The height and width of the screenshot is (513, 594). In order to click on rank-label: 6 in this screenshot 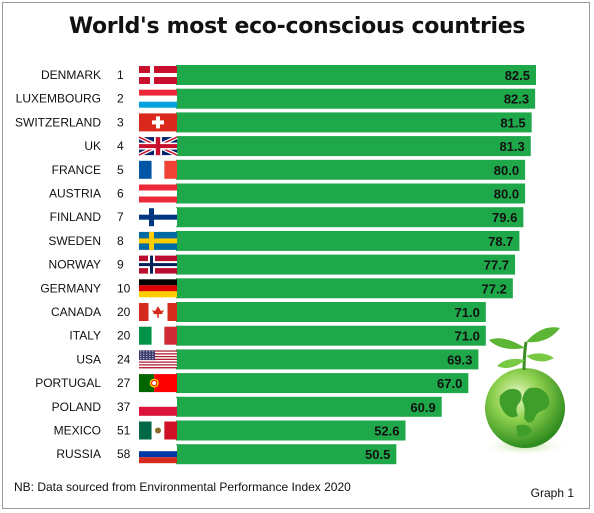, I will do `click(120, 194)`.